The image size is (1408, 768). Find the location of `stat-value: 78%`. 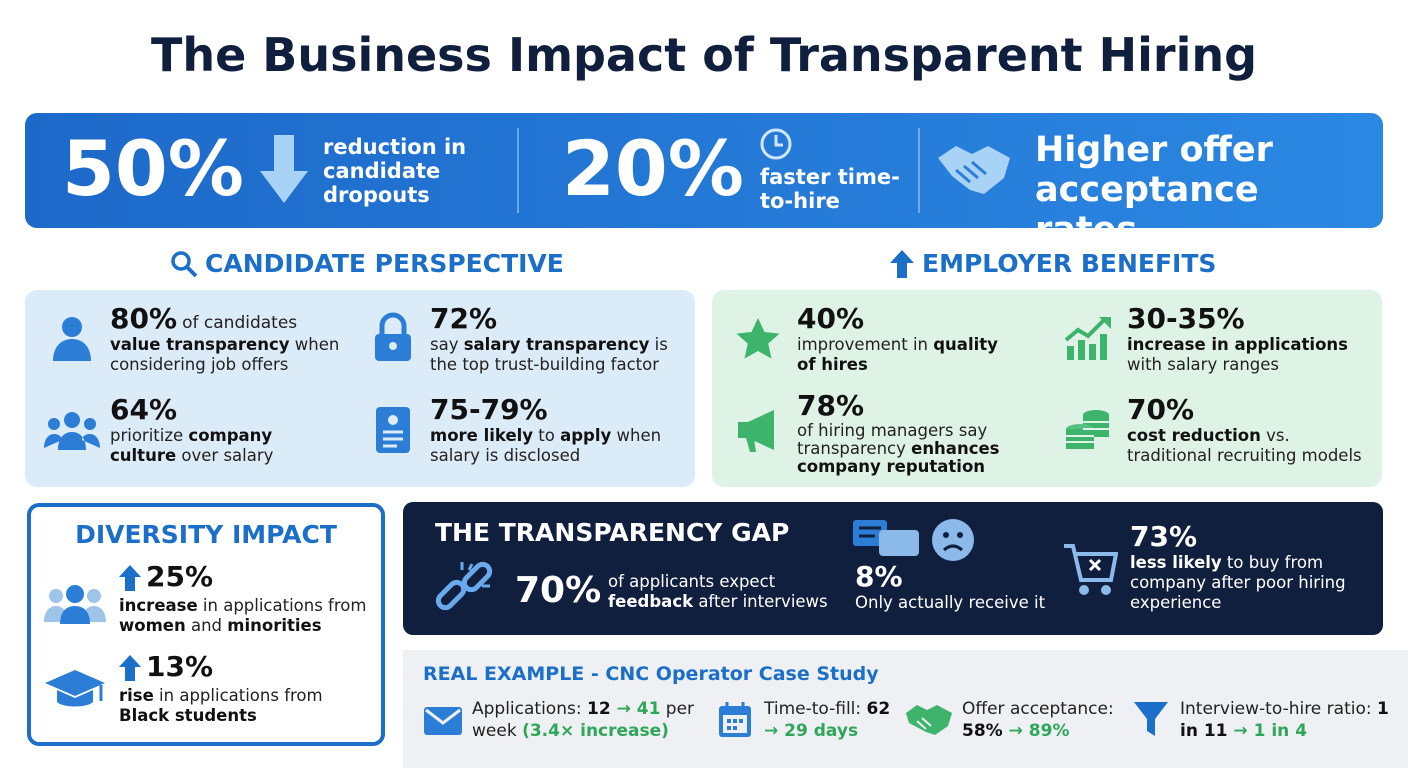

stat-value: 78% is located at coordinates (831, 405).